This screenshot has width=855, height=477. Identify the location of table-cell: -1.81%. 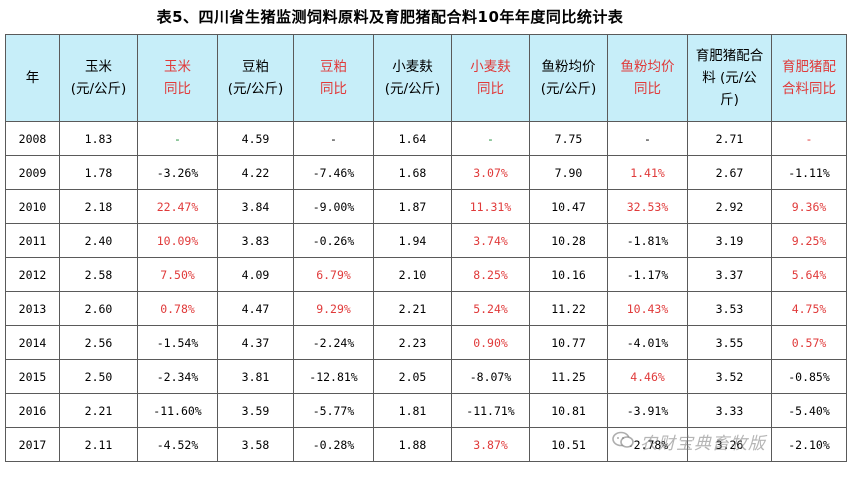
(647, 240).